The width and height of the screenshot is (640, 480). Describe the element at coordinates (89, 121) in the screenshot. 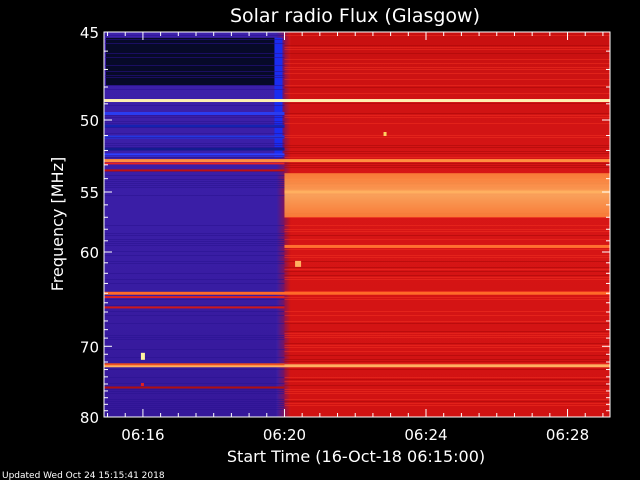

I see `y-tick-label: 50` at that location.